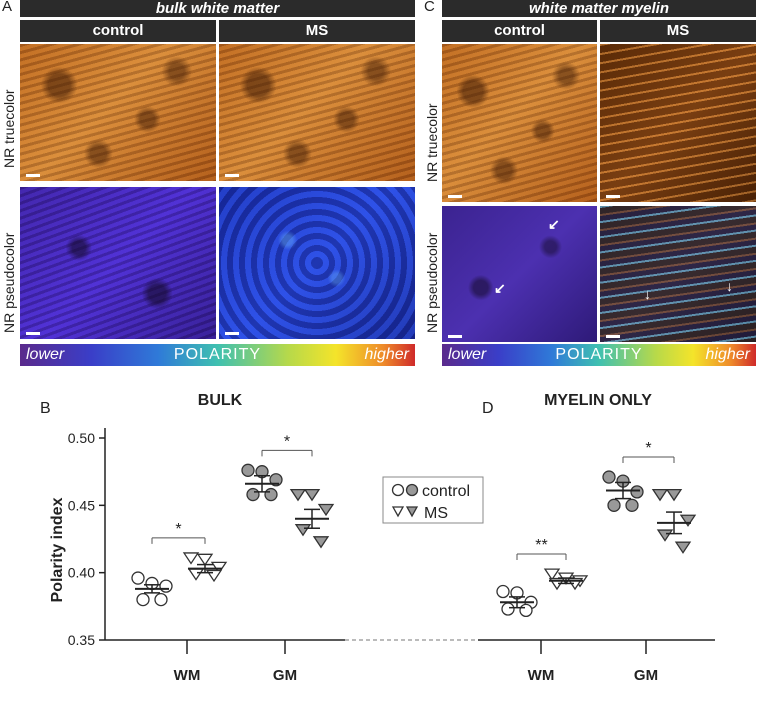  What do you see at coordinates (118, 31) in the screenshot?
I see `panel-a-col-control: control` at bounding box center [118, 31].